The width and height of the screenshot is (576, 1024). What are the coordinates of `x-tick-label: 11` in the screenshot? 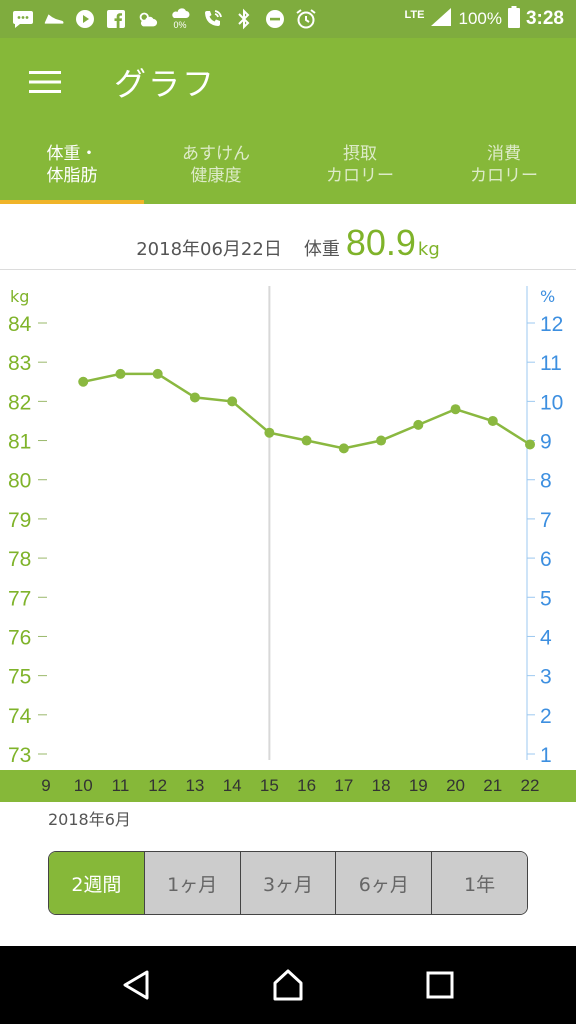 It's located at (121, 785).